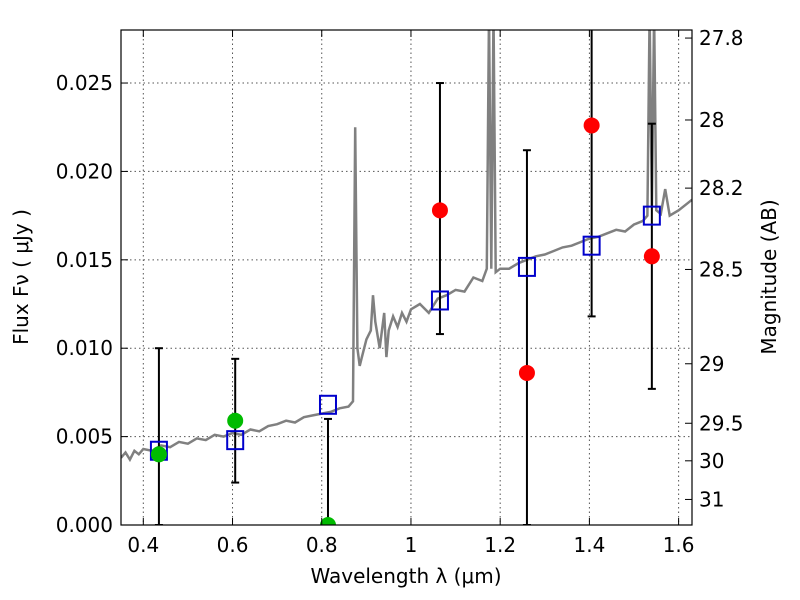 Image resolution: width=800 pixels, height=600 pixels. What do you see at coordinates (711, 461) in the screenshot?
I see `y2-tick-label: 30` at bounding box center [711, 461].